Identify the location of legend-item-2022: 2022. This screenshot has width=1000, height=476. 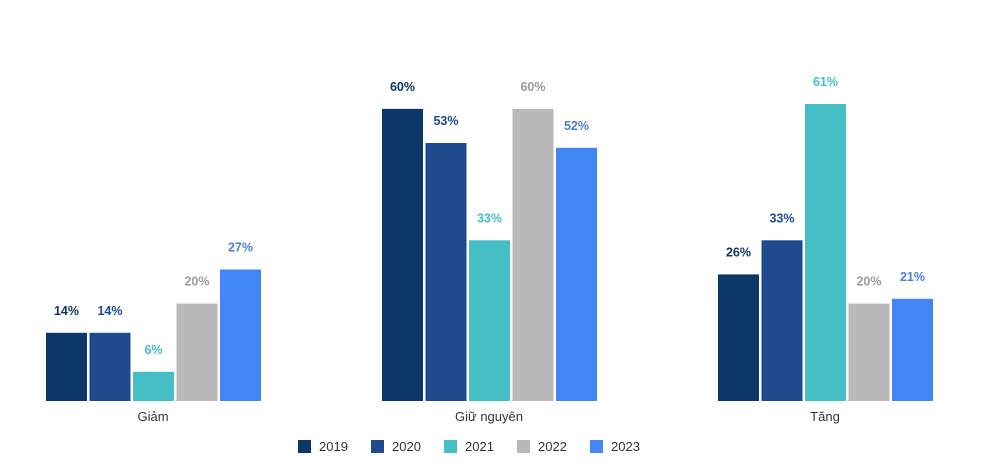
(542, 446).